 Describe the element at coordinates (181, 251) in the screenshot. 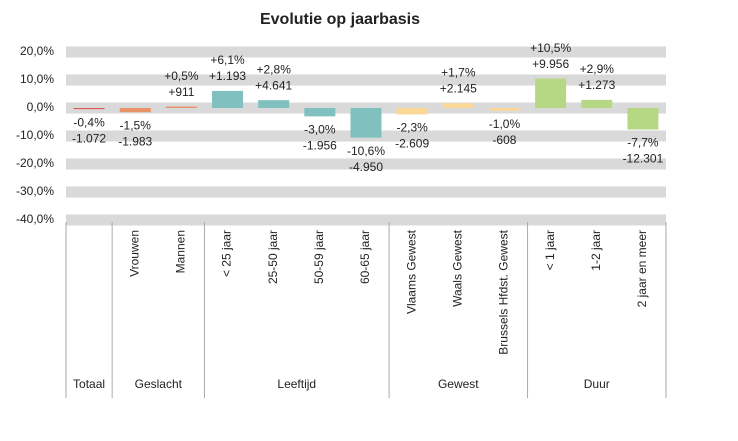

I see `x-tick-label: Mannen` at that location.